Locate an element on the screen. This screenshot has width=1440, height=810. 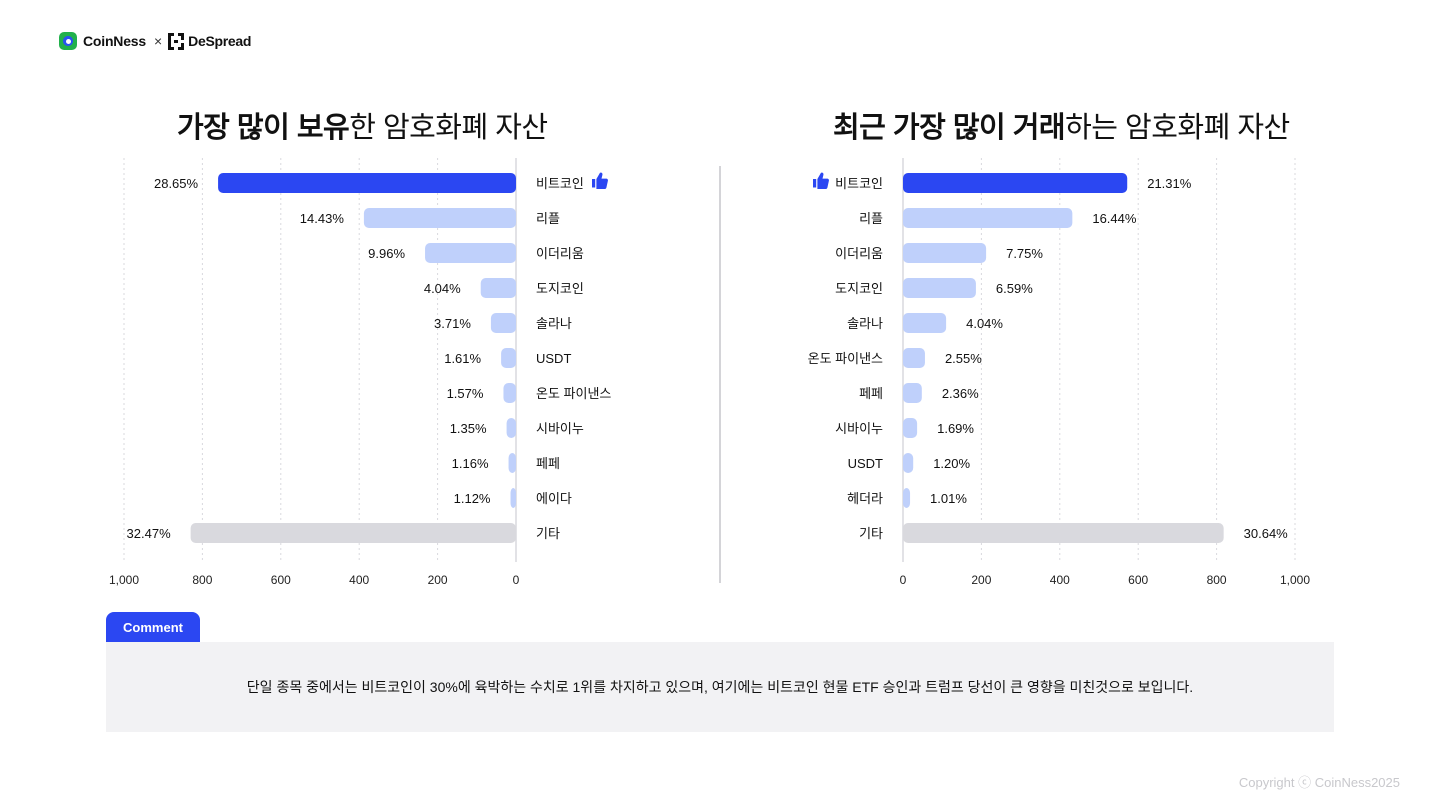
left-category-label: 도지코인 is located at coordinates (560, 288).